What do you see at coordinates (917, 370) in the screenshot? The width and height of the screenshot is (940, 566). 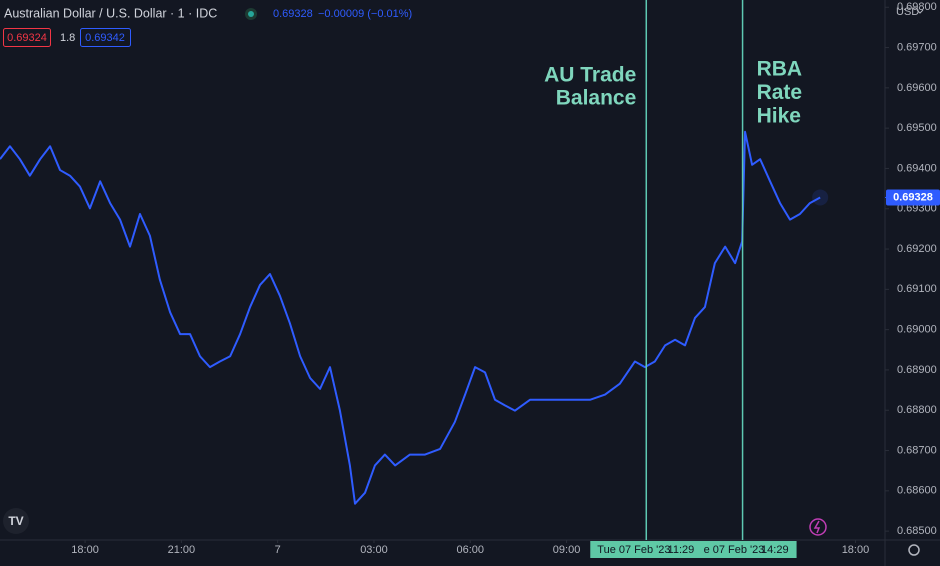 I see `y-tick-label: 0.68900` at bounding box center [917, 370].